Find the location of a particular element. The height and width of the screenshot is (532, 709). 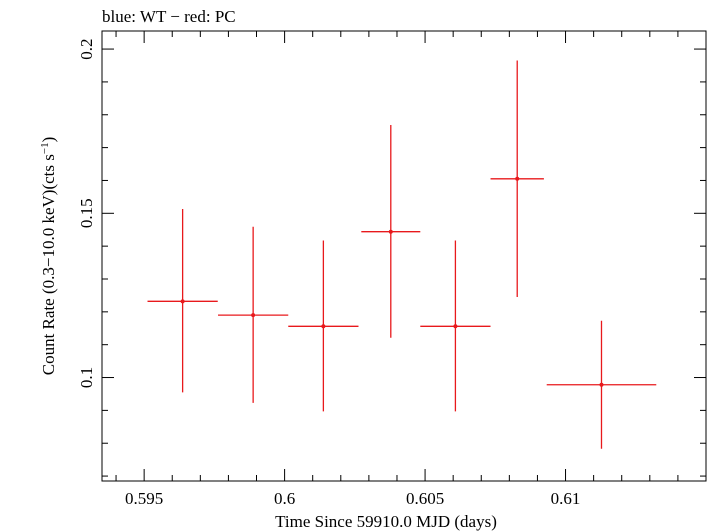

y-tick-labels: 0.1 0.15 0.2 is located at coordinates (86, 213).